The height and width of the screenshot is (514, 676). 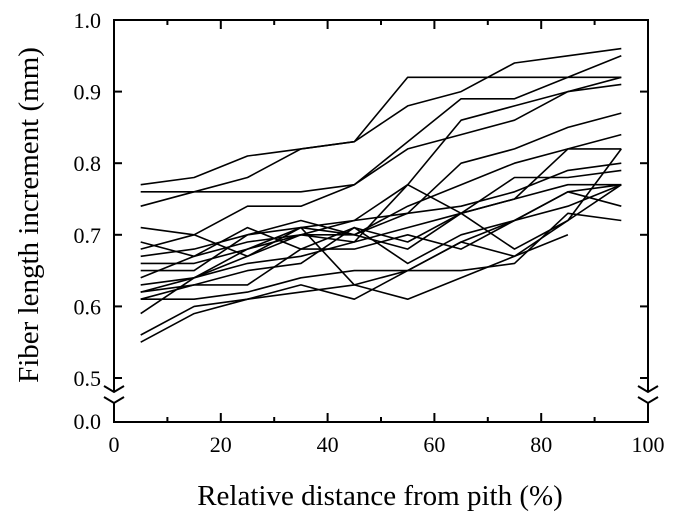 What do you see at coordinates (88, 306) in the screenshot?
I see `y-tick-label: 0.6` at bounding box center [88, 306].